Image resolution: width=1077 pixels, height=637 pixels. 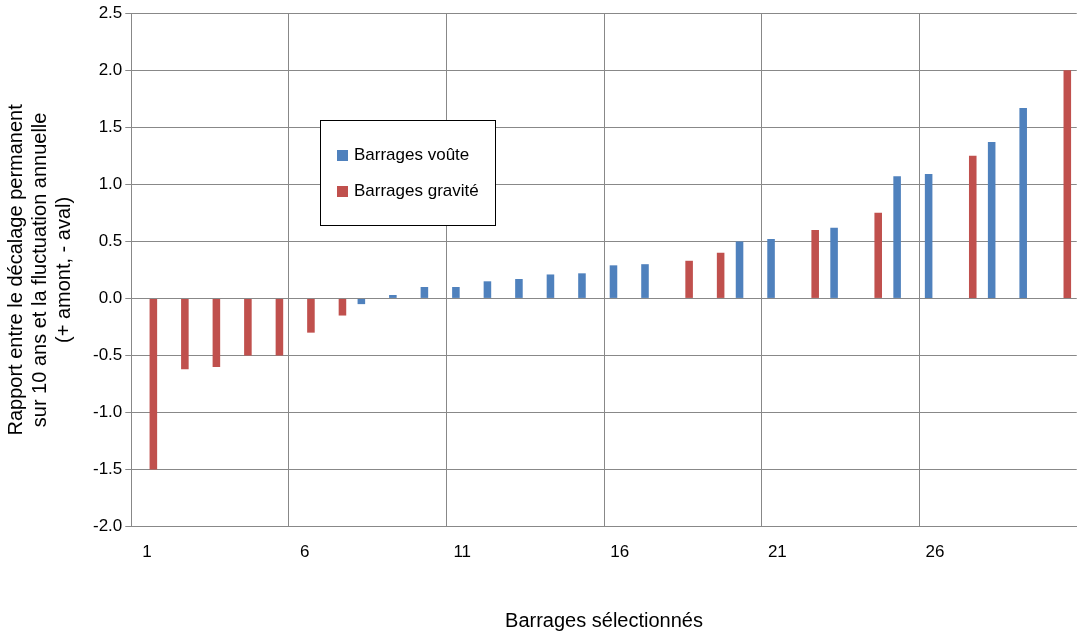 What do you see at coordinates (110, 126) in the screenshot?
I see `y-tick-label: 1.5` at bounding box center [110, 126].